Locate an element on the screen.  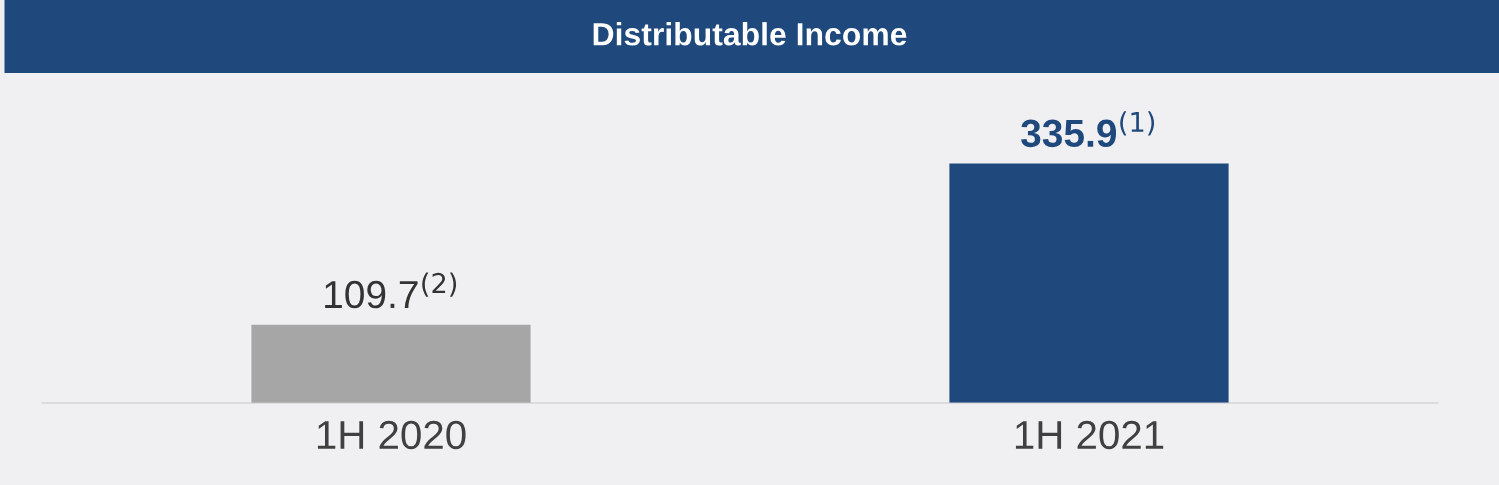
x-tick-label: 1H 2021 is located at coordinates (1089, 435).